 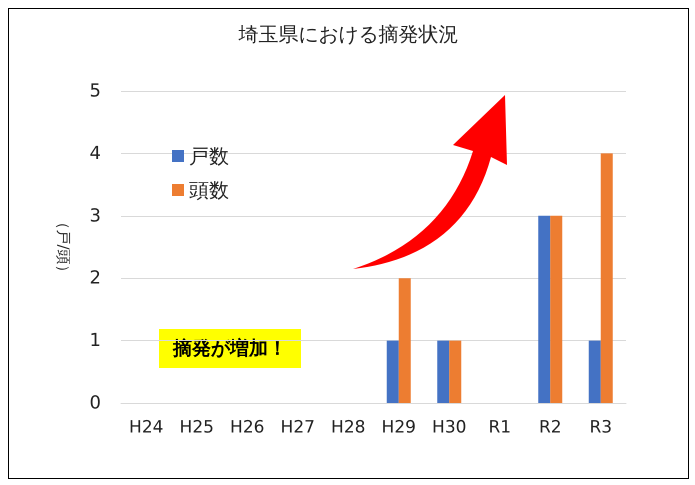 What do you see at coordinates (95, 215) in the screenshot?
I see `y-tick-label: 3` at bounding box center [95, 215].